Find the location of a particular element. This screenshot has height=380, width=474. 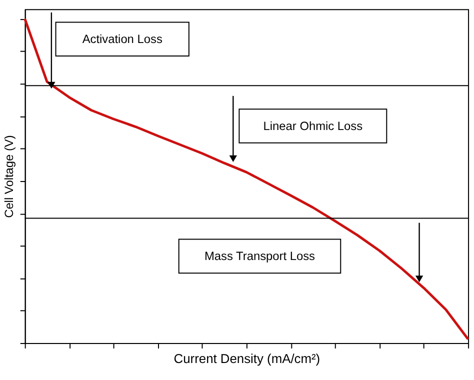

annotation: Activation Loss is located at coordinates (122, 39).